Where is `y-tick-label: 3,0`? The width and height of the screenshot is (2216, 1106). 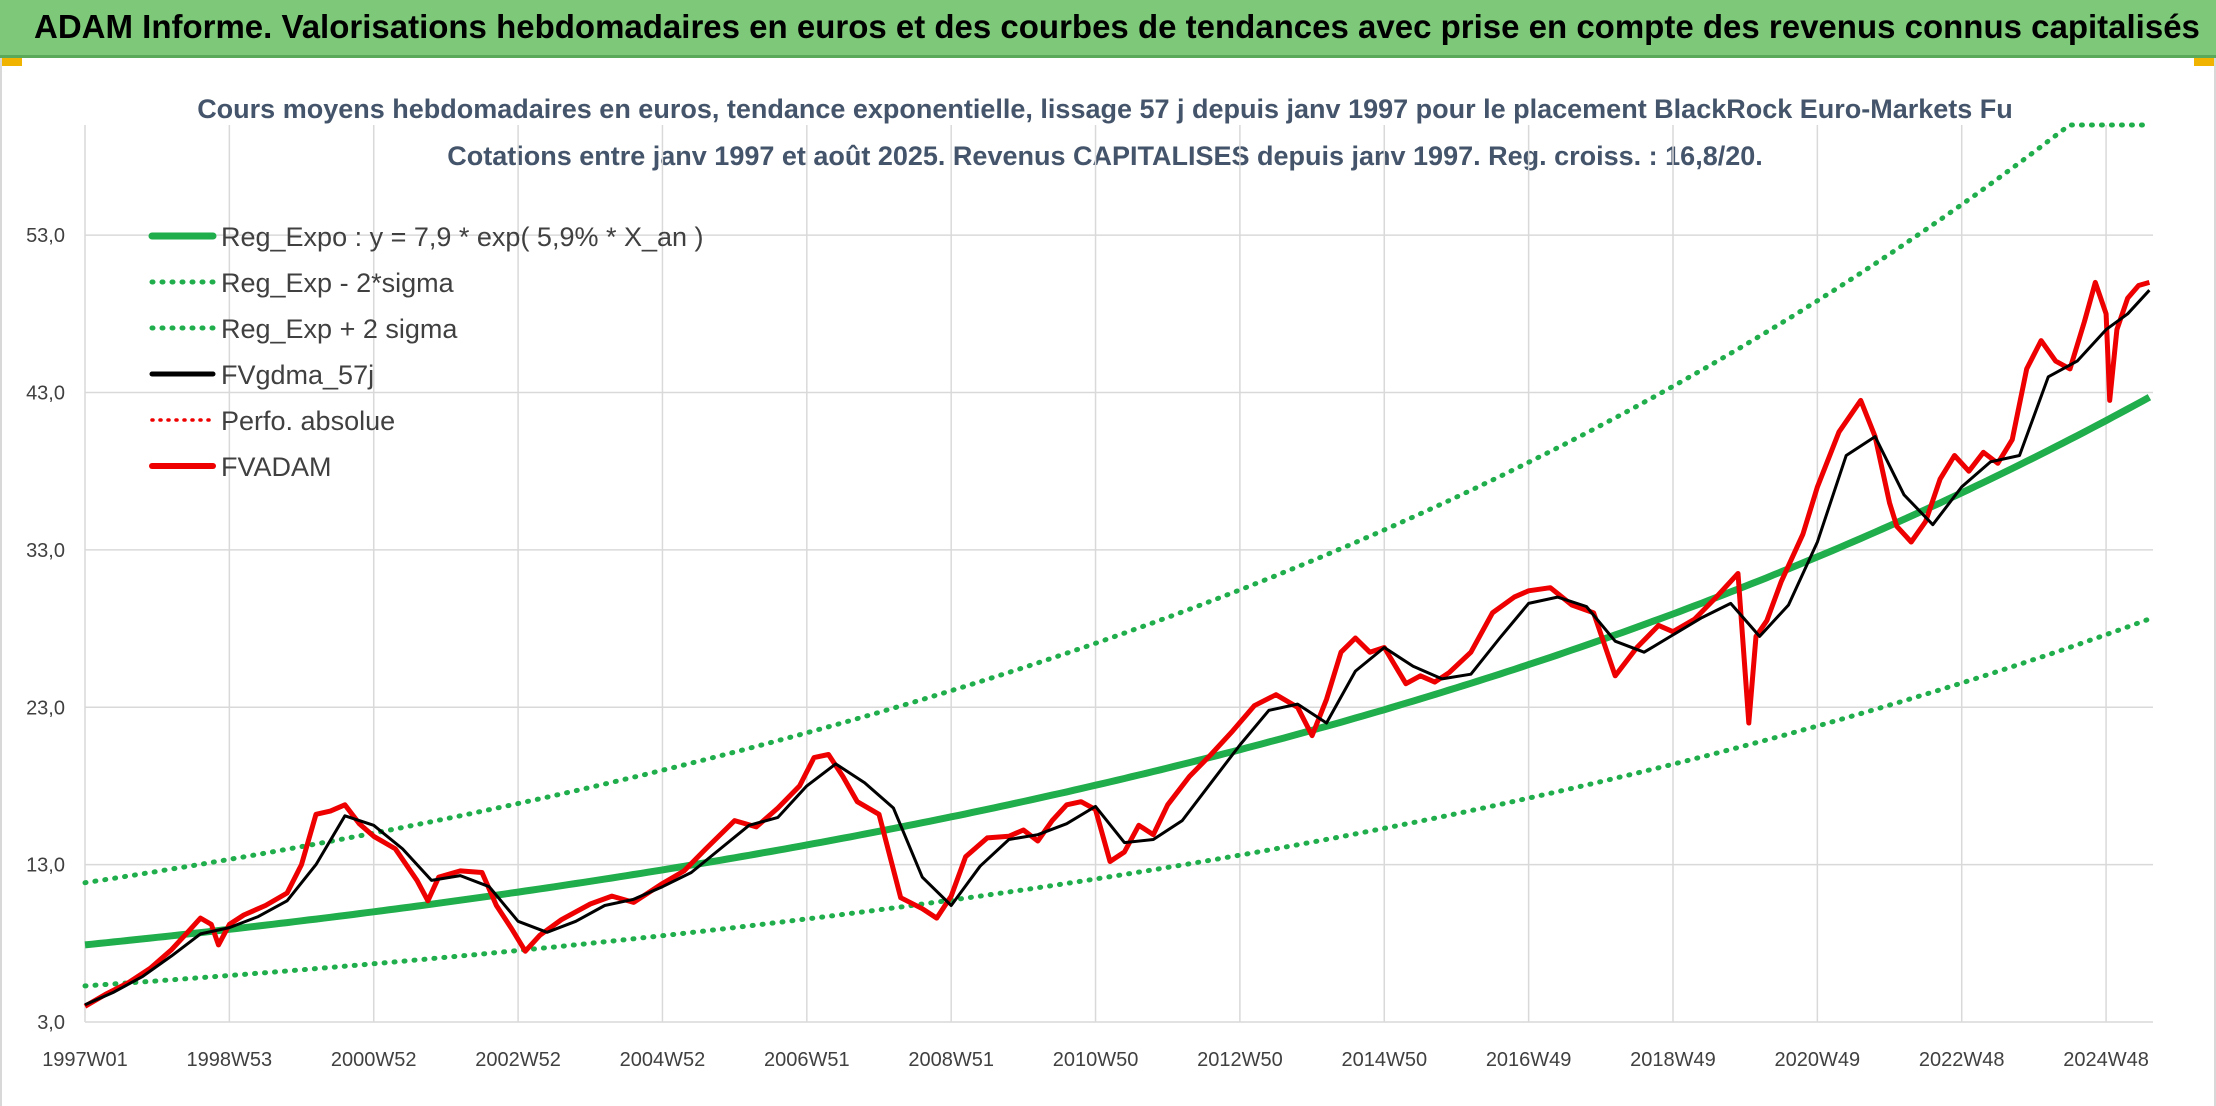 y-tick-label: 3,0 is located at coordinates (51, 1023).